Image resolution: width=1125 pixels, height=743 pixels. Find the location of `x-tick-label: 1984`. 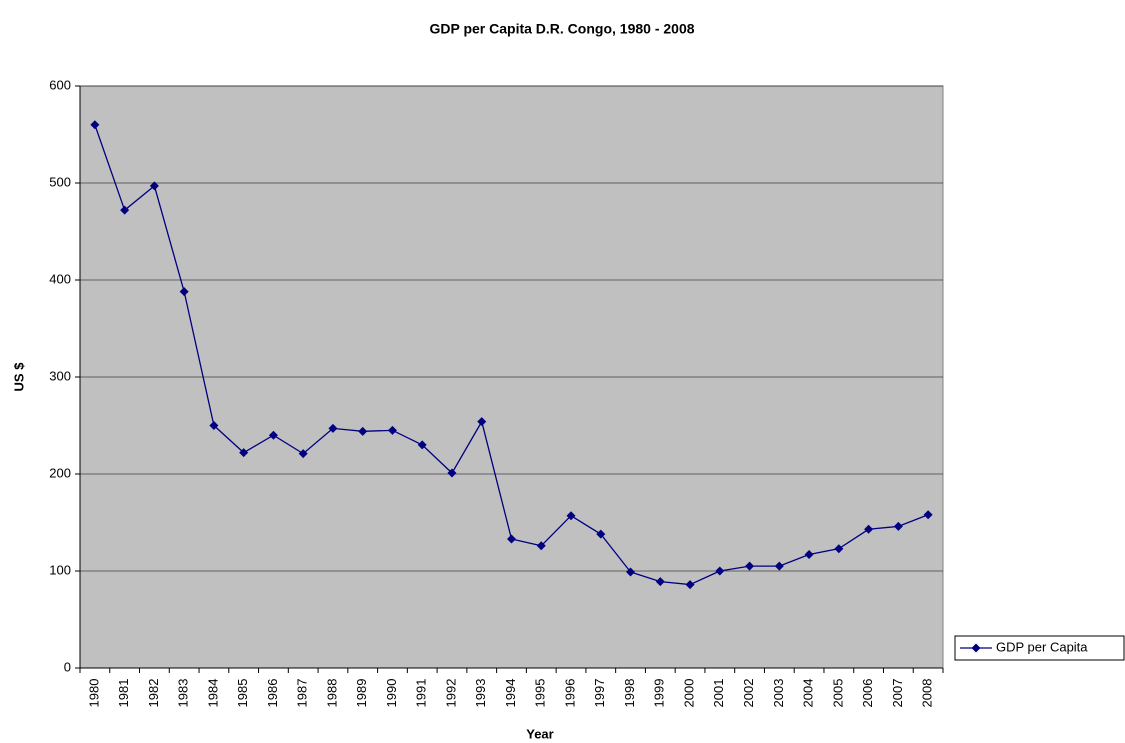

x-tick-label: 1984 is located at coordinates (212, 693).